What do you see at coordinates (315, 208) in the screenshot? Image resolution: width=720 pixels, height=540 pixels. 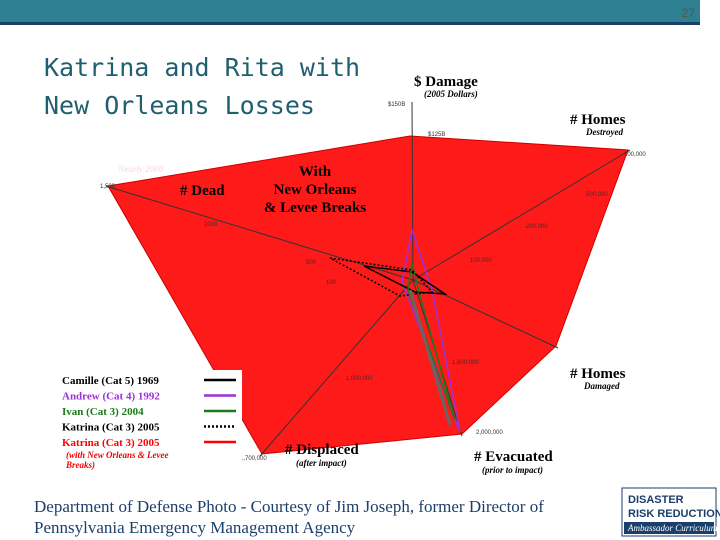 I see `center-note: & Levee Breaks` at bounding box center [315, 208].